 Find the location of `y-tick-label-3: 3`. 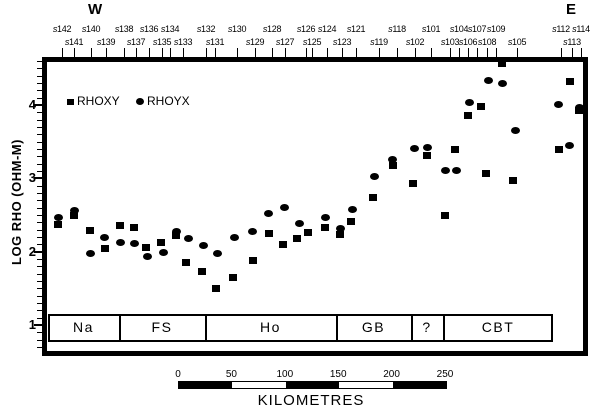

y-tick-label-3: 3 is located at coordinates (32, 178).